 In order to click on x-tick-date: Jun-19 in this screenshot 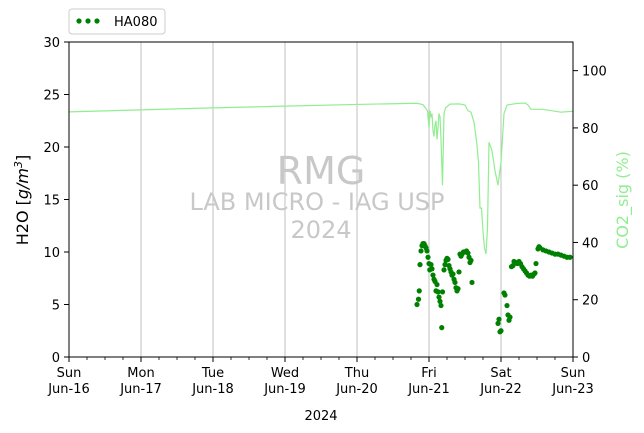, I will do `click(284, 389)`.